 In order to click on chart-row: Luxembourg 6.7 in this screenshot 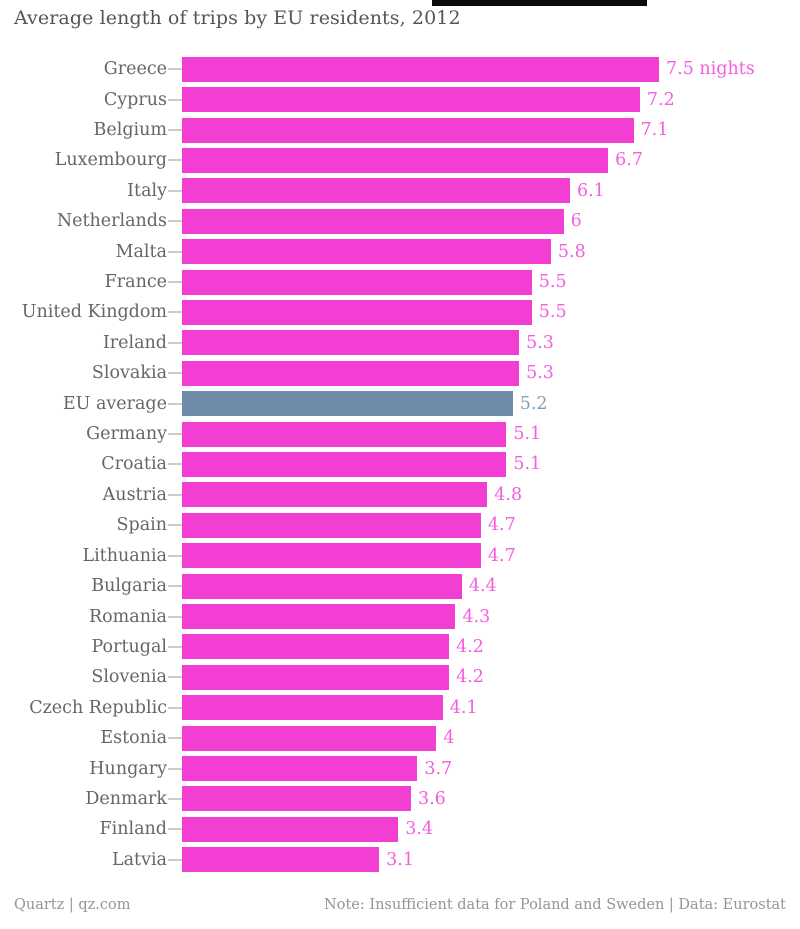, I will do `click(400, 160)`.